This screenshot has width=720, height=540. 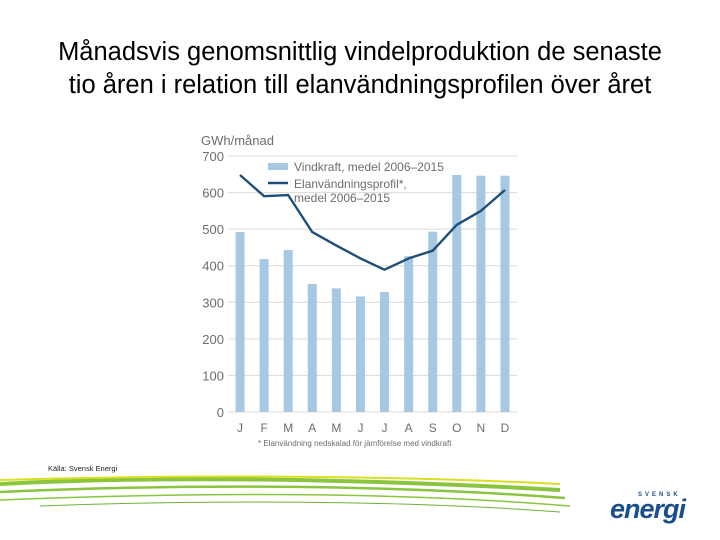 I want to click on x-tick-label: S, so click(x=433, y=428).